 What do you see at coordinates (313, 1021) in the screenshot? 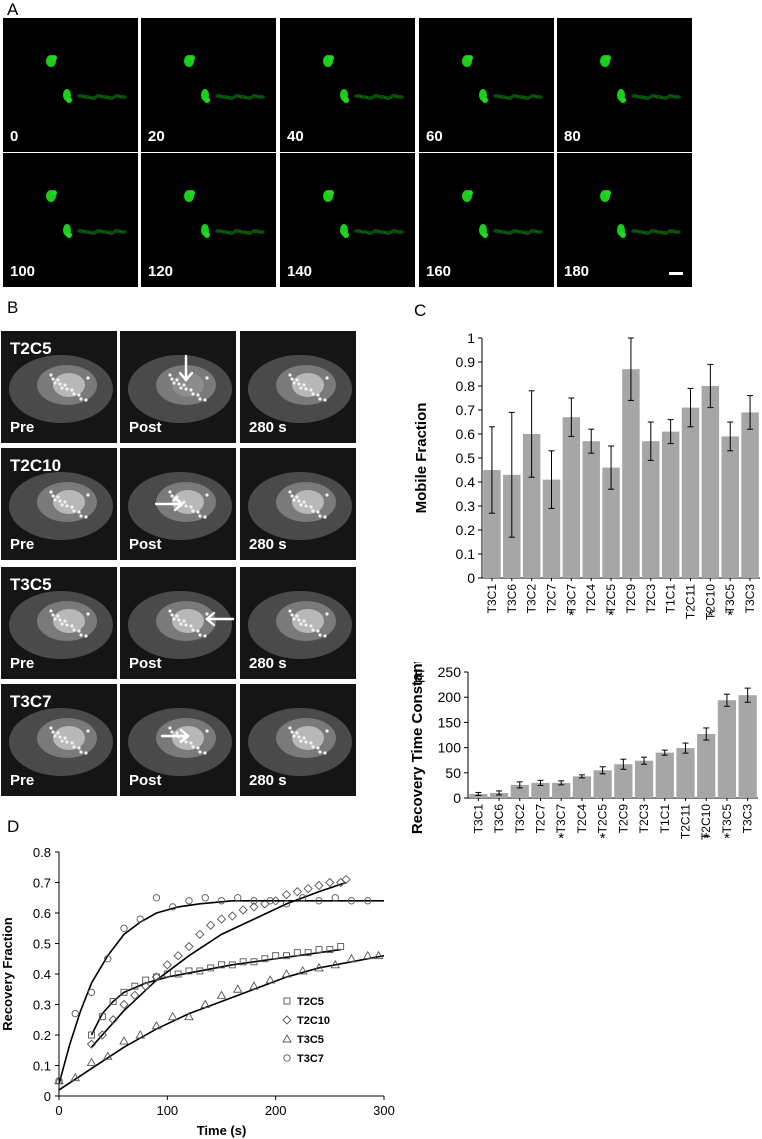
I see `legend-label: T2C10` at bounding box center [313, 1021].